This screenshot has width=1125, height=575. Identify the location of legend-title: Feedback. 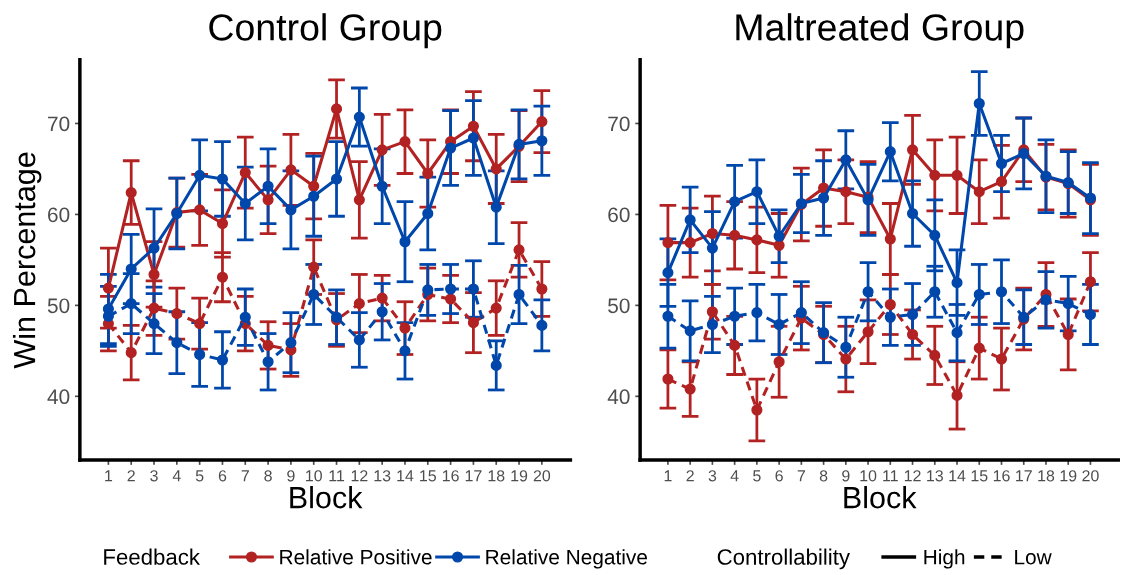
(152, 556).